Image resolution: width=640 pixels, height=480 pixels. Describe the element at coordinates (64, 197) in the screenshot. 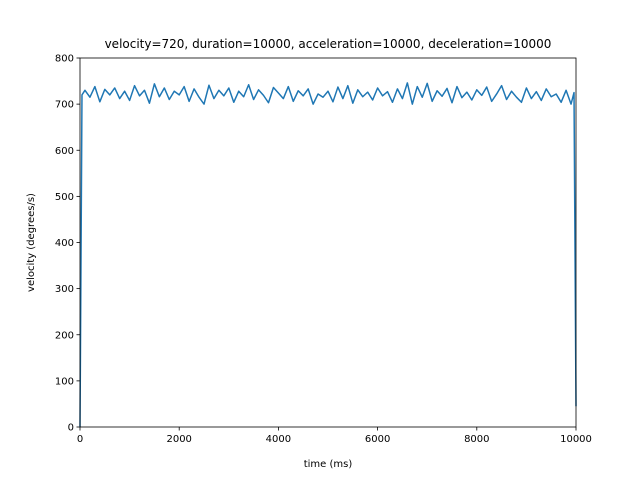

I see `y-tick-label: 500` at that location.